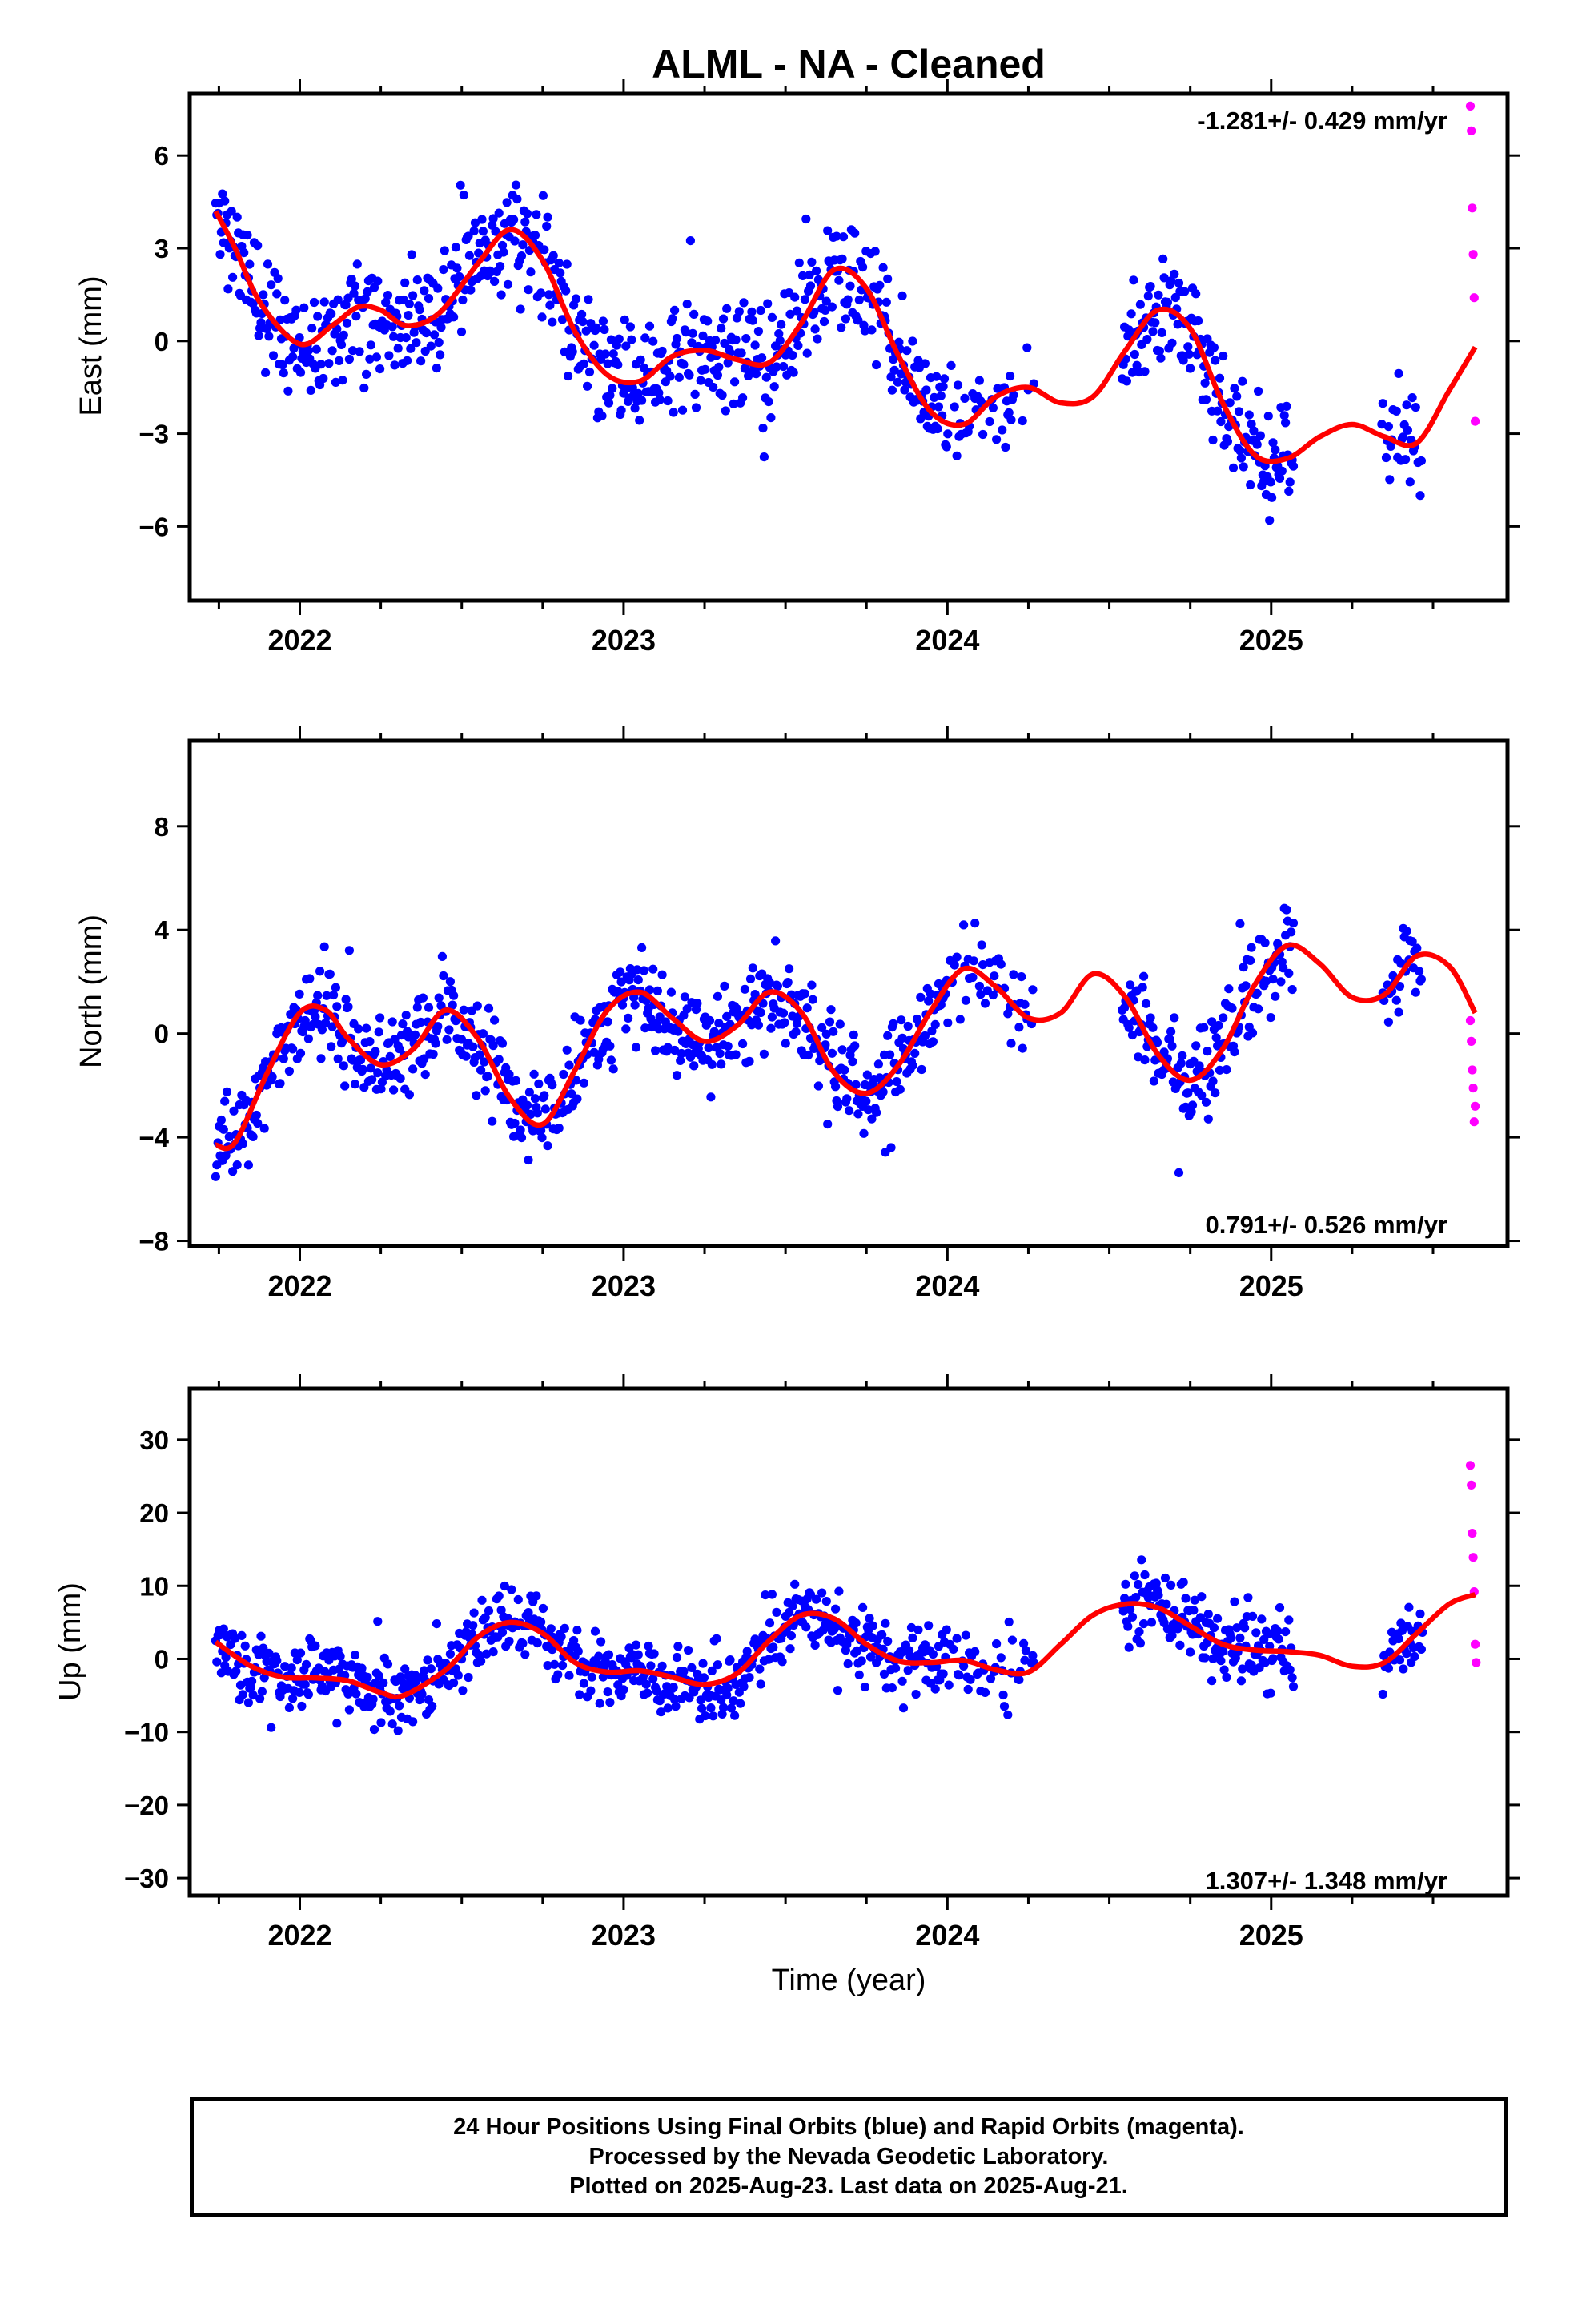  I want to click on north-y-axis-label: North (mm), so click(91, 991).